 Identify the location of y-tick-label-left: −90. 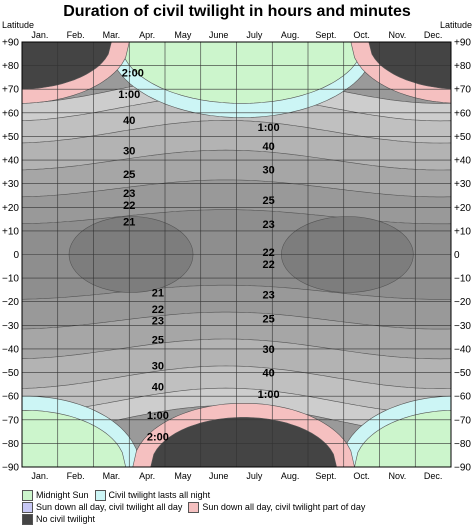
(10, 468).